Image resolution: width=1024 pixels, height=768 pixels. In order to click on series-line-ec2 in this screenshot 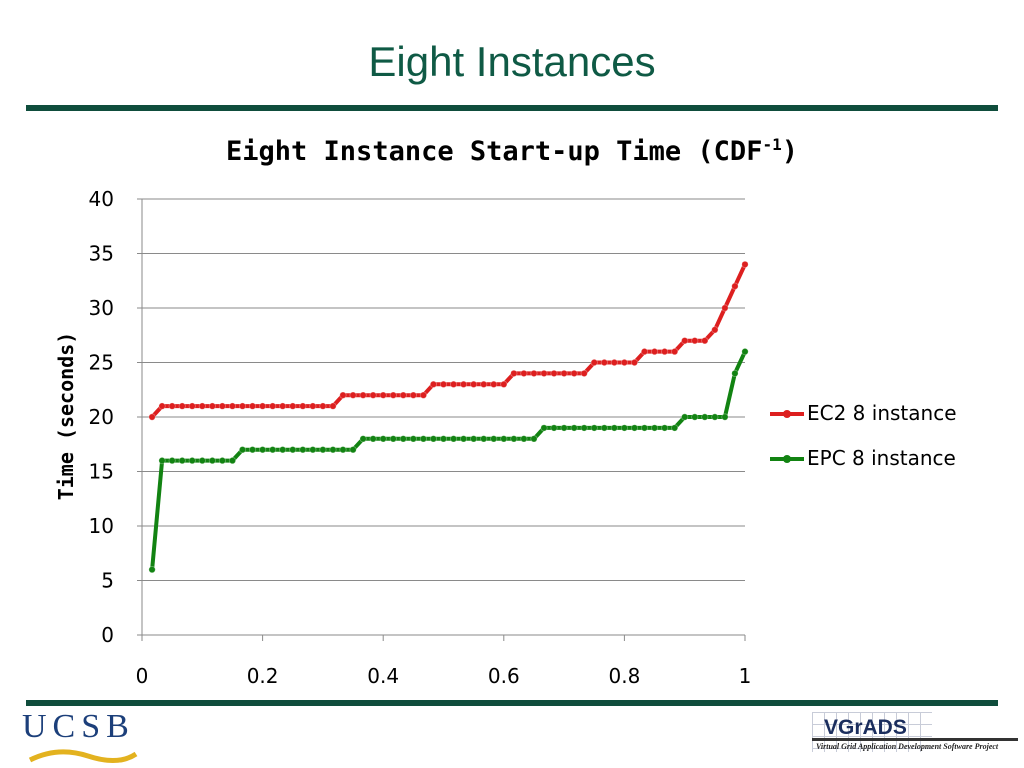, I will do `click(448, 341)`.